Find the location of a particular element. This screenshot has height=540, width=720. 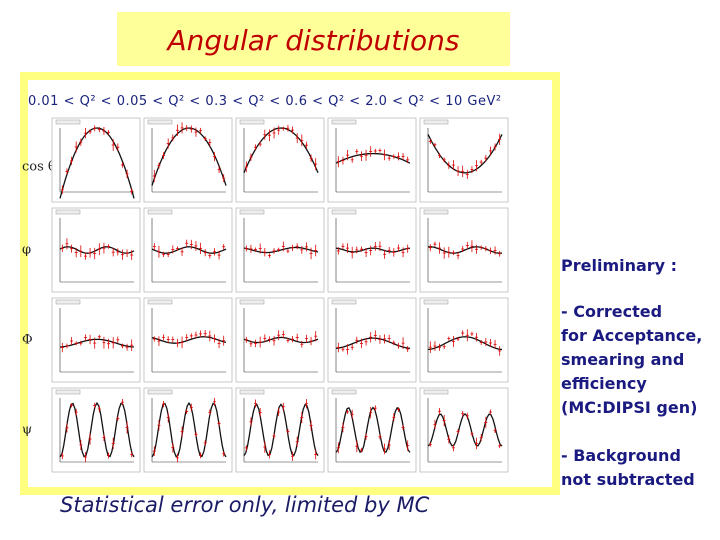

note-line: - Background is located at coordinates (621, 455).